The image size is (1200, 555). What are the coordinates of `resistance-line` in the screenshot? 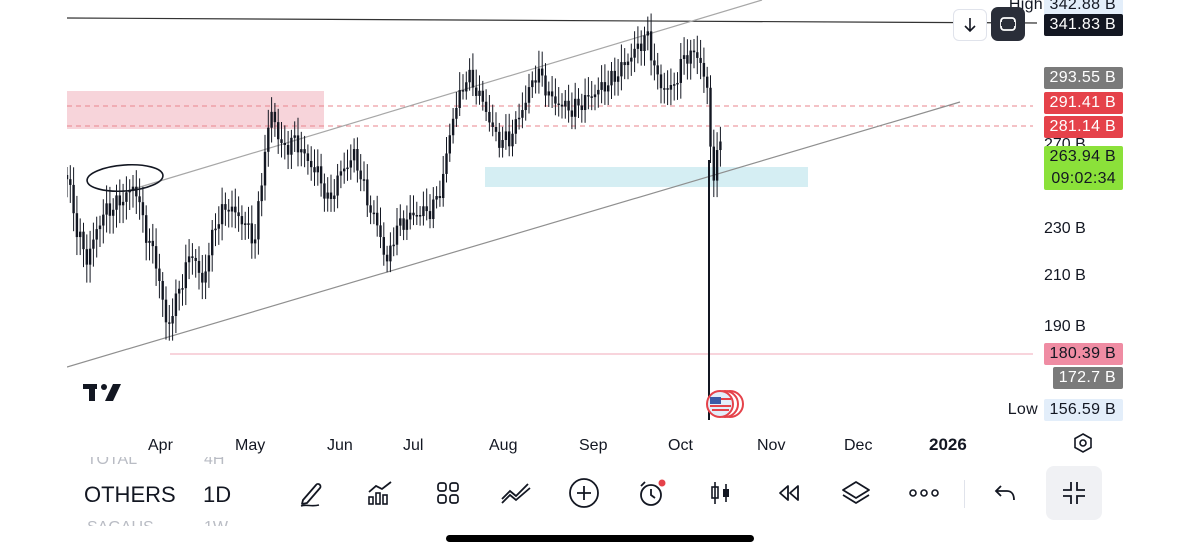 It's located at (552, 20).